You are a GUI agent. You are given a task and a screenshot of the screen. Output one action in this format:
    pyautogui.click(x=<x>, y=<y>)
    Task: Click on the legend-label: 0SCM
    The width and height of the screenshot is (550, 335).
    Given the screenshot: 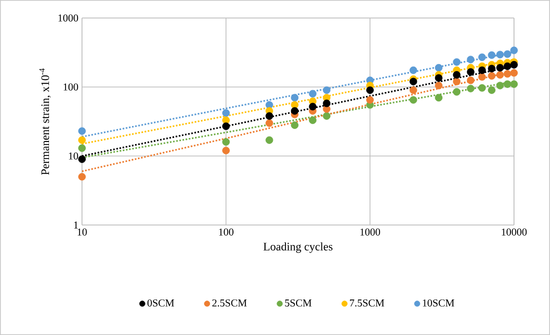 What is the action you would take?
    pyautogui.click(x=160, y=302)
    